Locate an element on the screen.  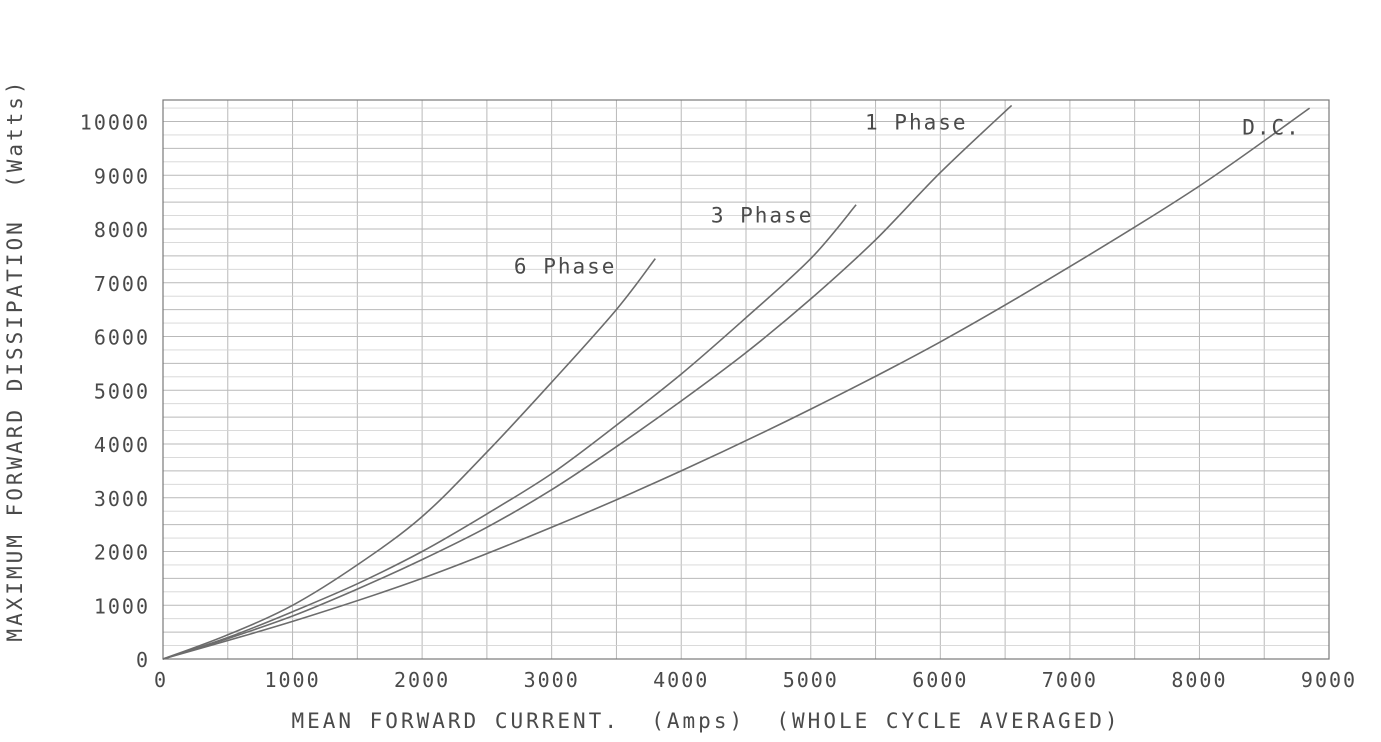
x-tick-label: 2000 is located at coordinates (422, 680).